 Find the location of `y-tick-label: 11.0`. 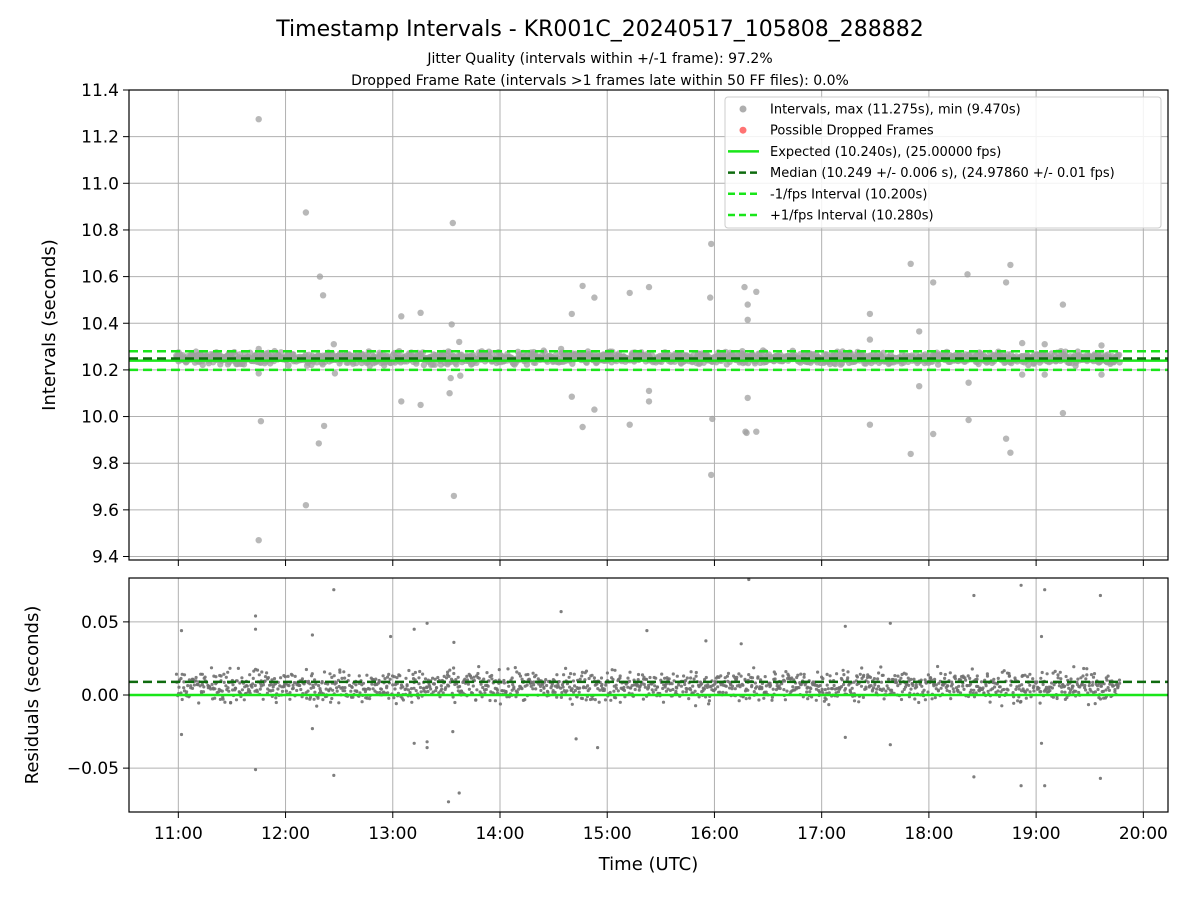

y-tick-label: 11.0 is located at coordinates (100, 184).